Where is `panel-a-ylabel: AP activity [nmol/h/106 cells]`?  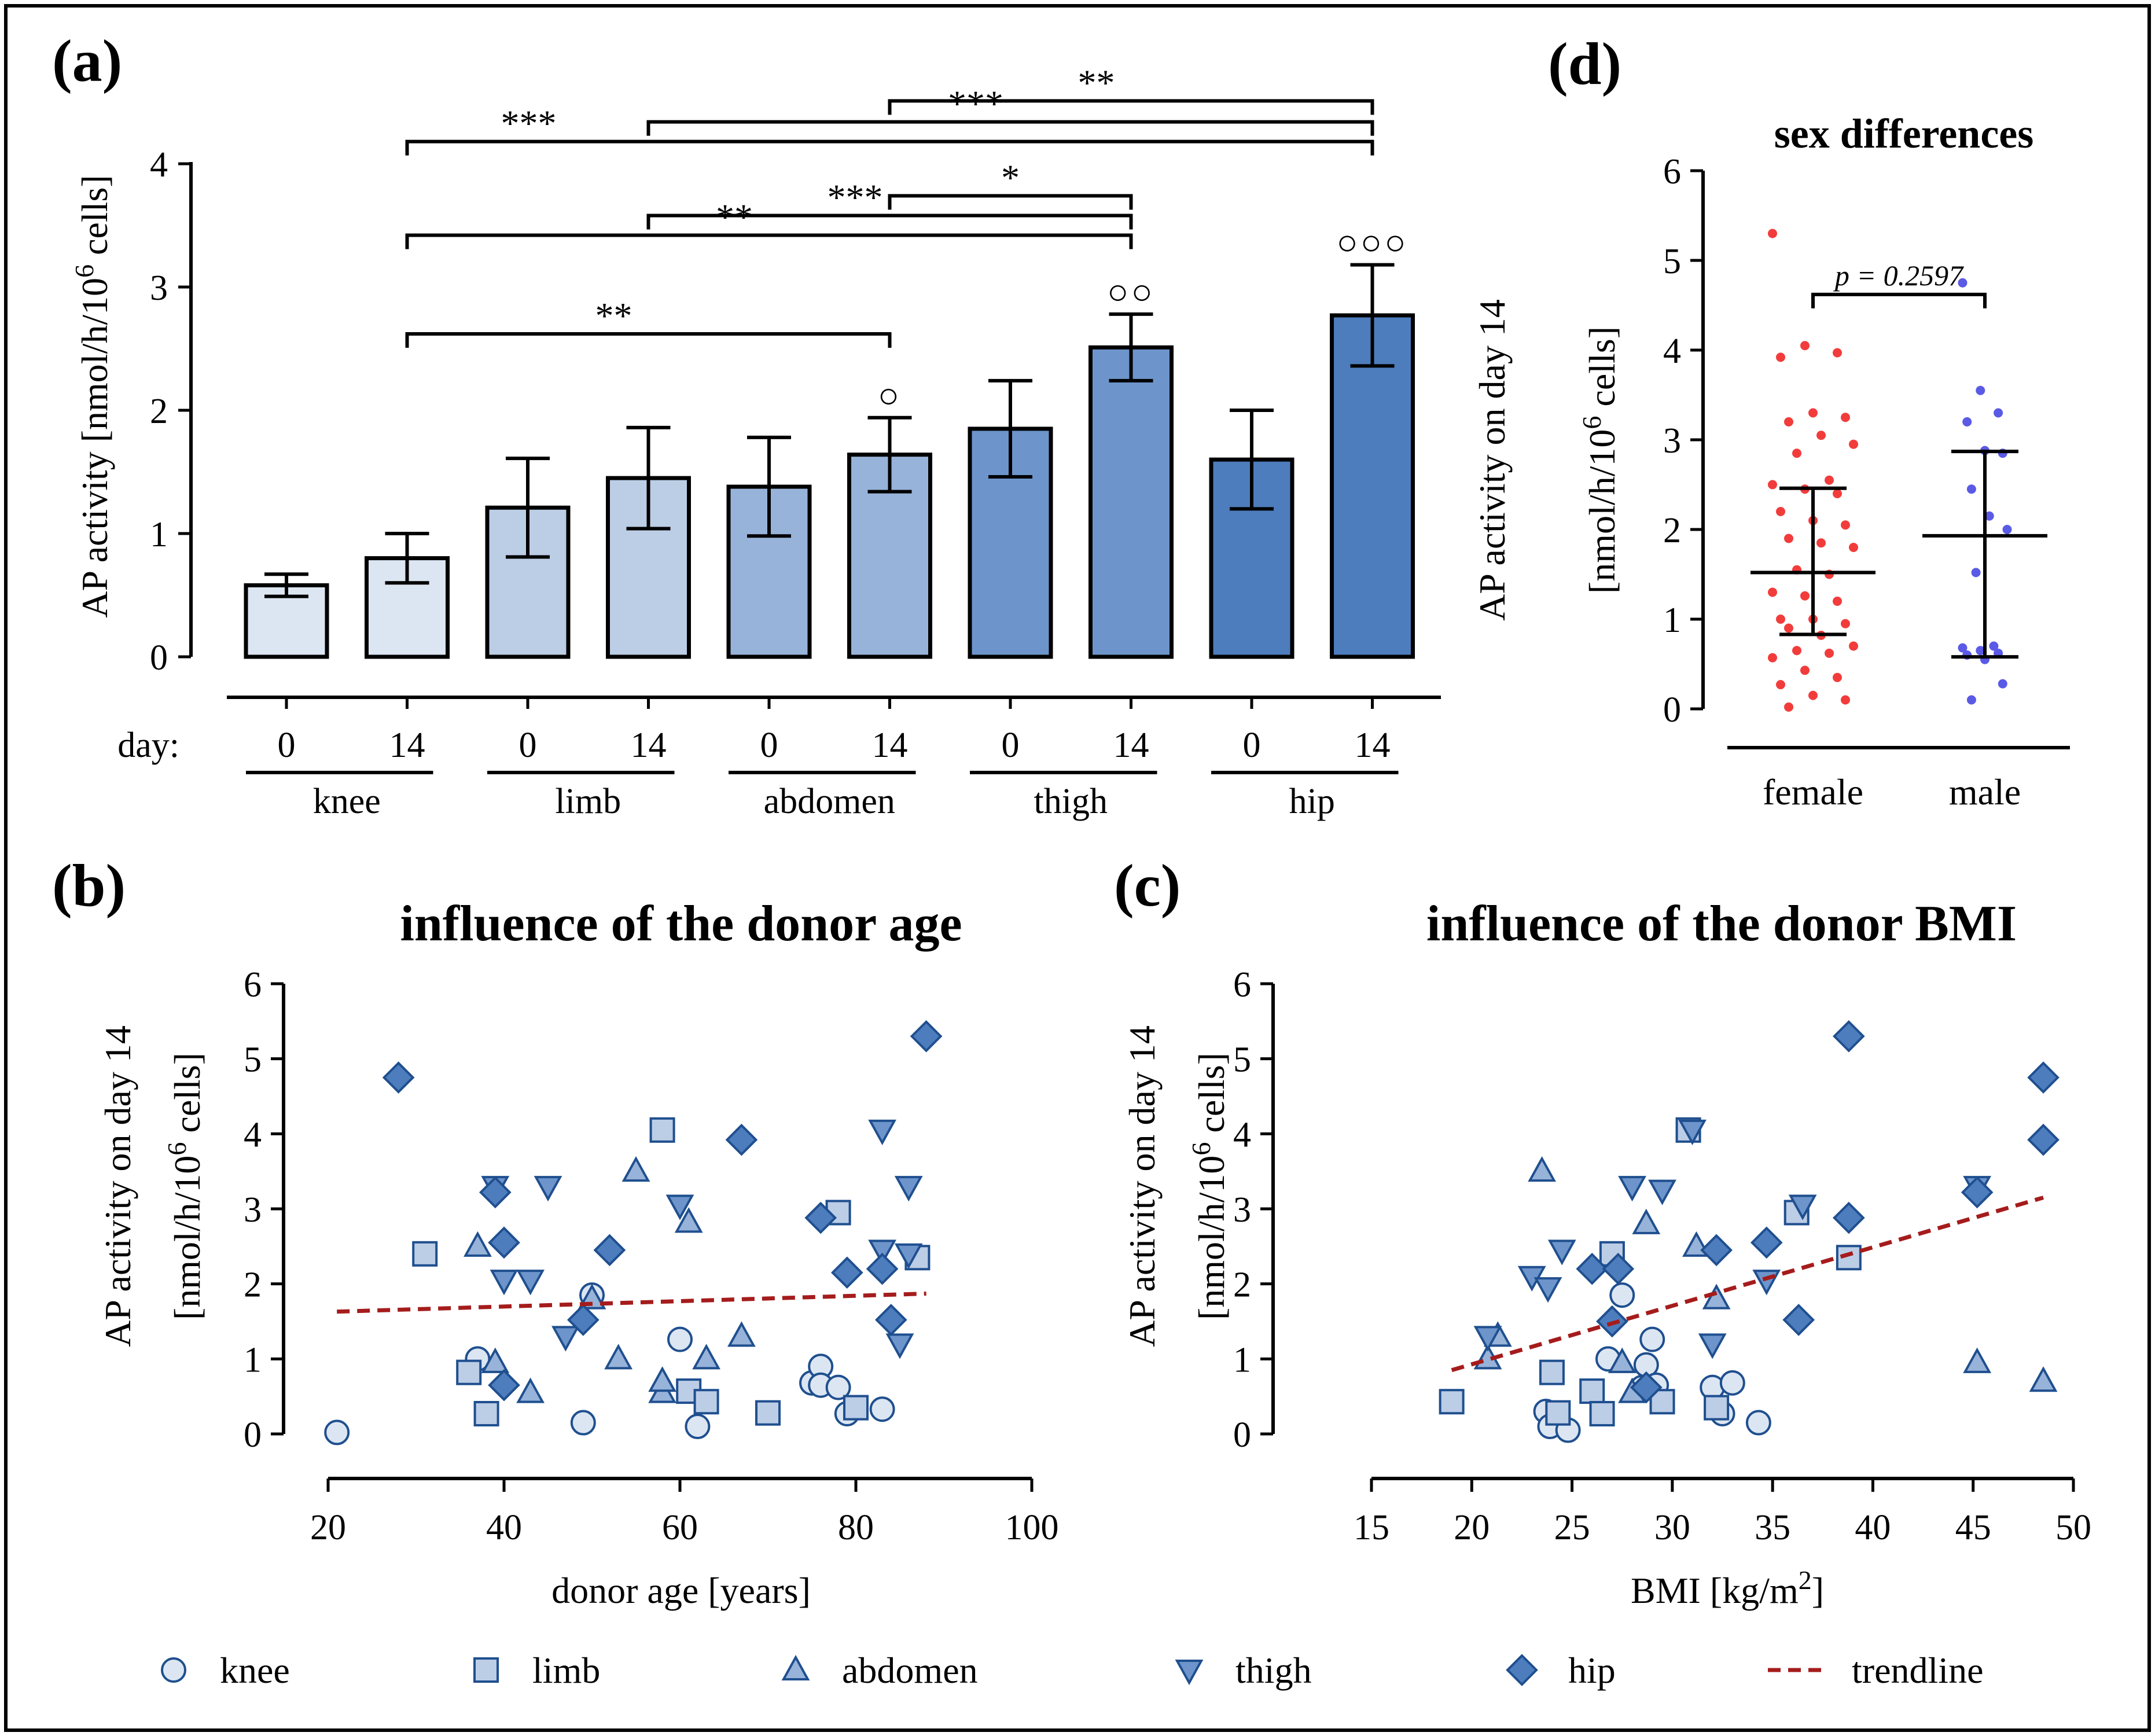 panel-a-ylabel: AP activity [nmol/h/106 cells] is located at coordinates (92, 396).